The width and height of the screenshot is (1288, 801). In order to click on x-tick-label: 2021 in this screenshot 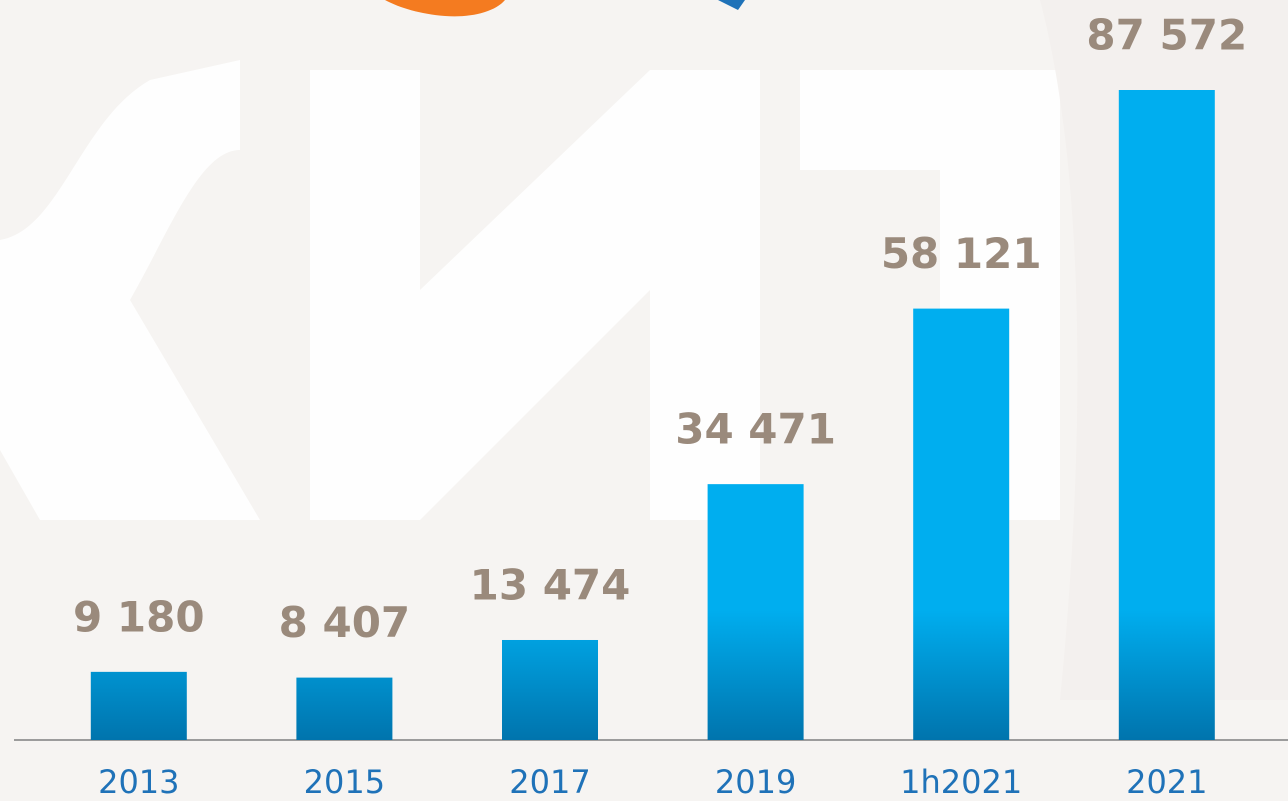, I will do `click(1166, 782)`.